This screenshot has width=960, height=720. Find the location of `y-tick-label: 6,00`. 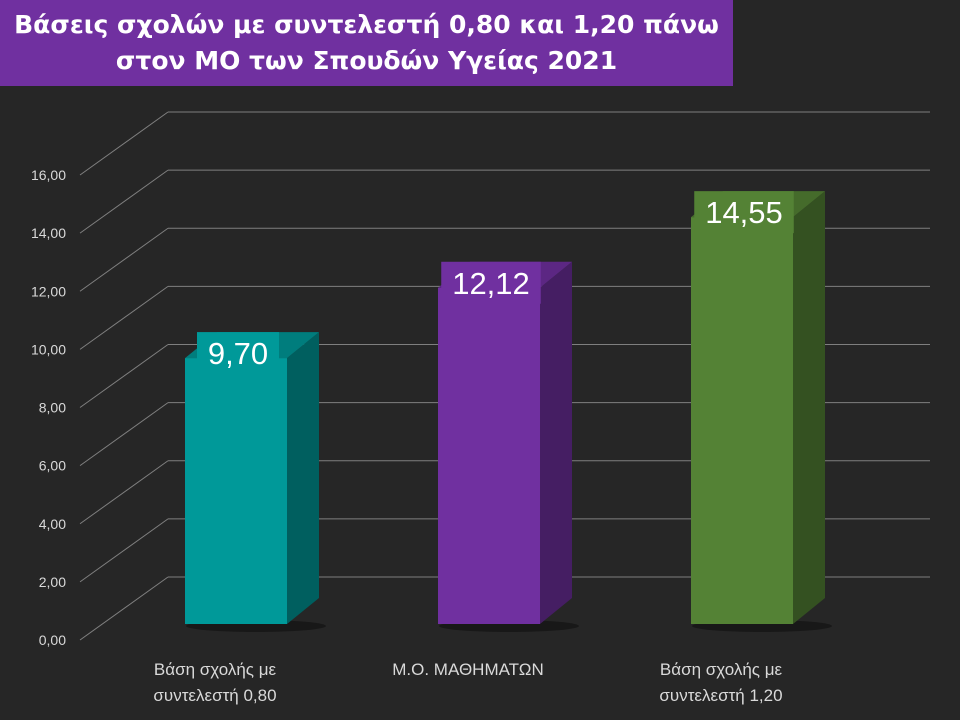

y-tick-label: 6,00 is located at coordinates (52, 466).